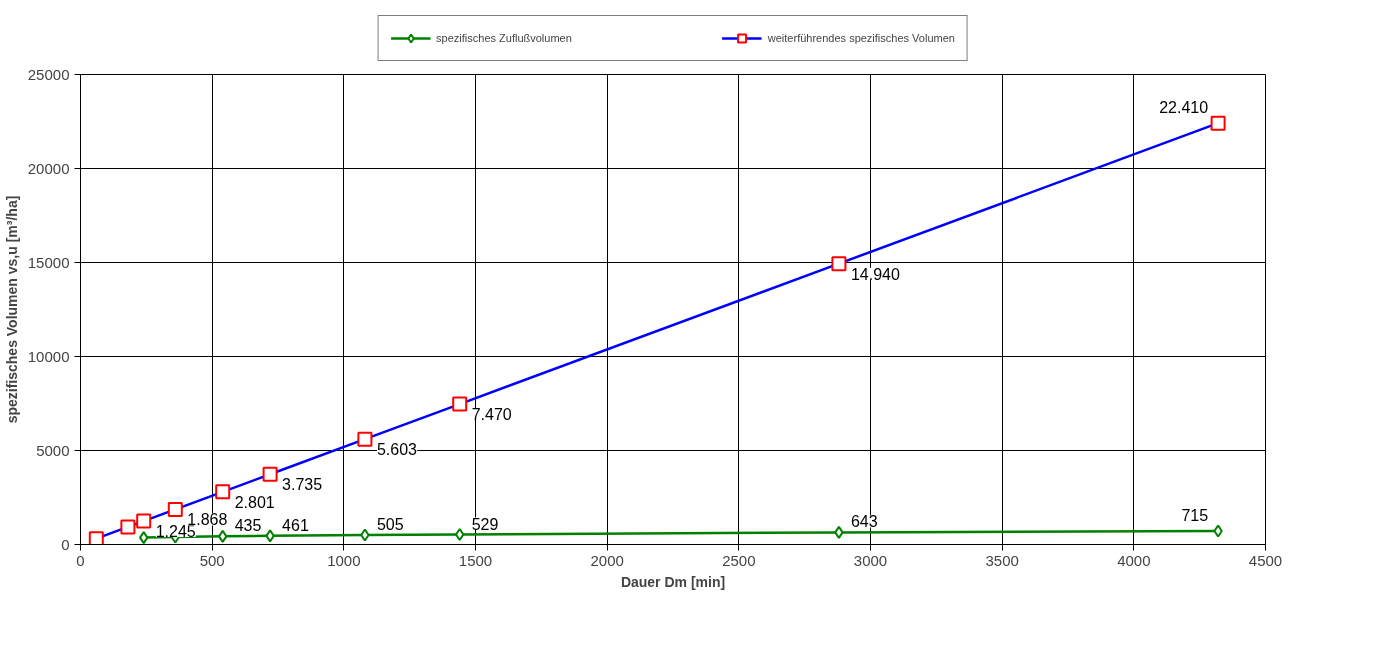  What do you see at coordinates (248, 526) in the screenshot?
I see `data-label: 435` at bounding box center [248, 526].